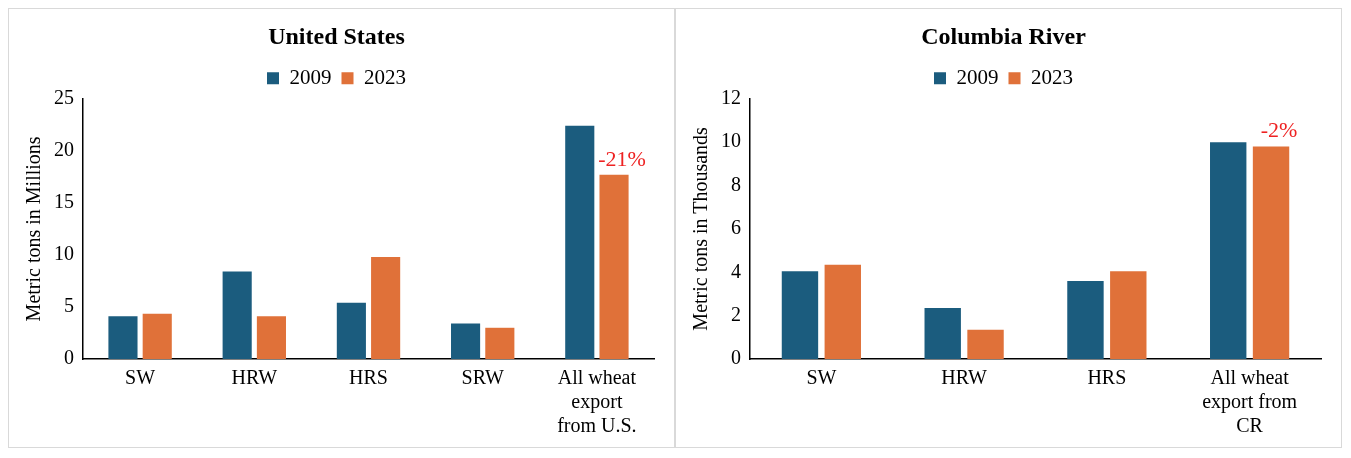  I want to click on y-tick-label: 6, so click(736, 227).